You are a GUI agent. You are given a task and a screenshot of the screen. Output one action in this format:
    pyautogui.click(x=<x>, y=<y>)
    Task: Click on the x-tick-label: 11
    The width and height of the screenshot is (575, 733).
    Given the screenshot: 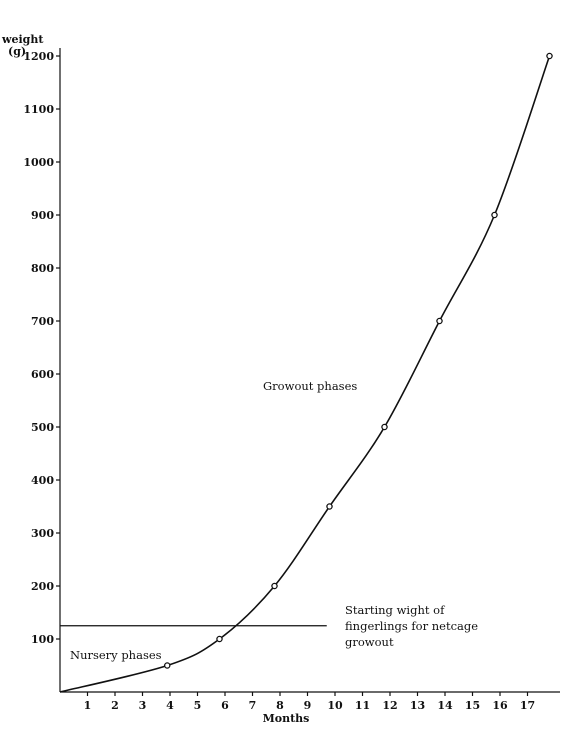 What is the action you would take?
    pyautogui.click(x=362, y=705)
    